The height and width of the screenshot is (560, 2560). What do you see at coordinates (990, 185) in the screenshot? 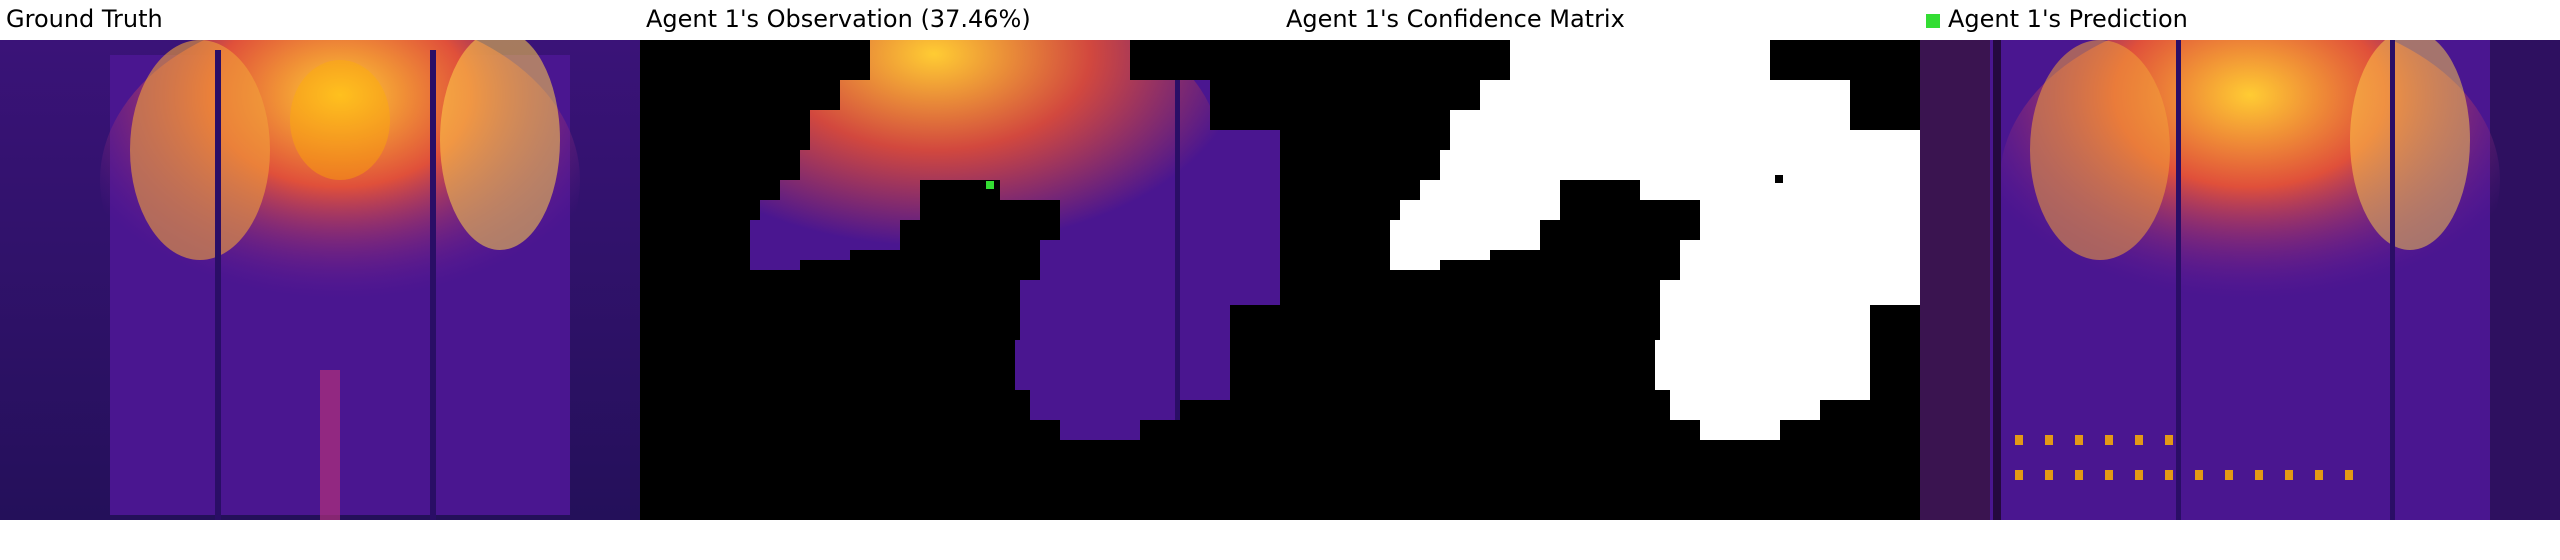
I see `agent-marker` at bounding box center [990, 185].